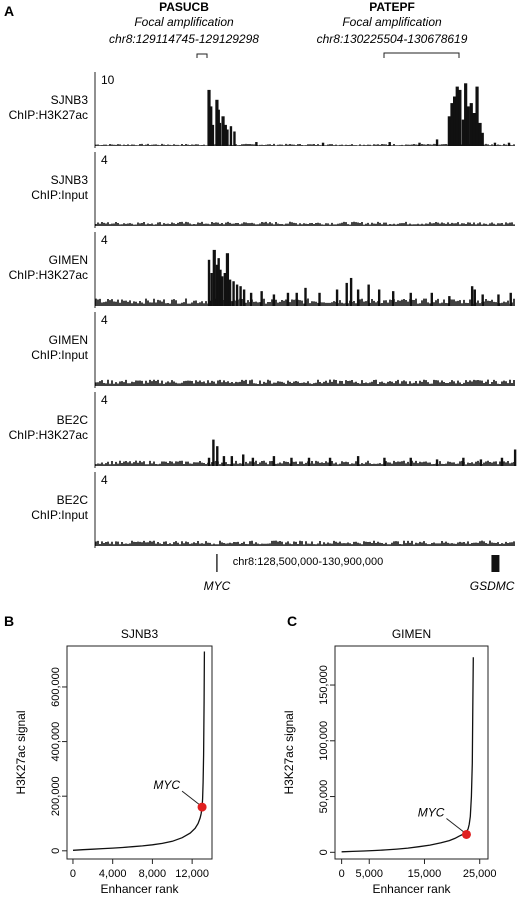 This screenshot has width=520, height=899. I want to click on y-tick-label: 600,000, so click(56, 687).